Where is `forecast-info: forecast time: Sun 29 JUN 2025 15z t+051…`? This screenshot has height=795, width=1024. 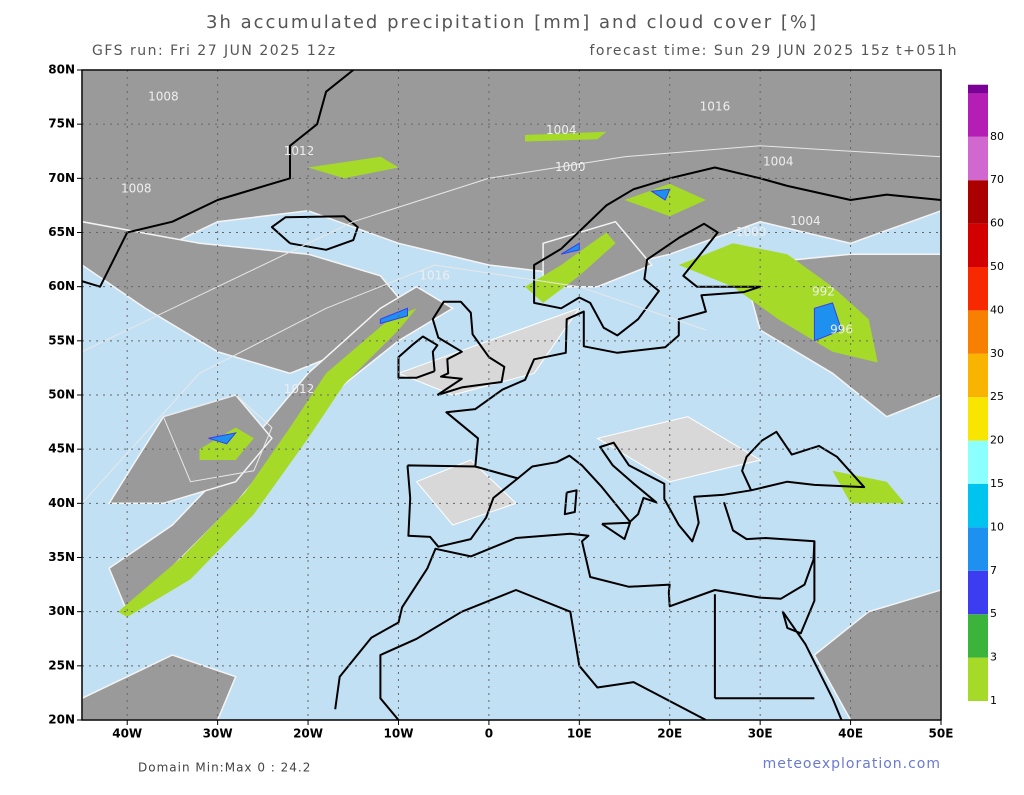 forecast-info: forecast time: Sun 29 JUN 2025 15z t+051… is located at coordinates (773, 51).